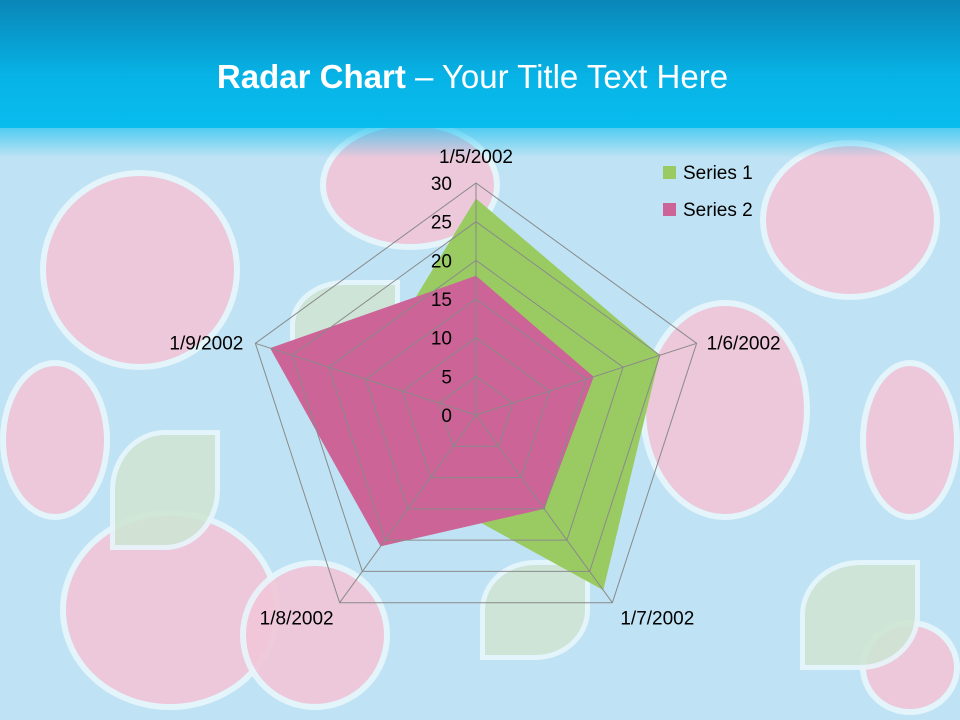 Image resolution: width=960 pixels, height=720 pixels. What do you see at coordinates (441, 300) in the screenshot?
I see `tick-label: 15` at bounding box center [441, 300].